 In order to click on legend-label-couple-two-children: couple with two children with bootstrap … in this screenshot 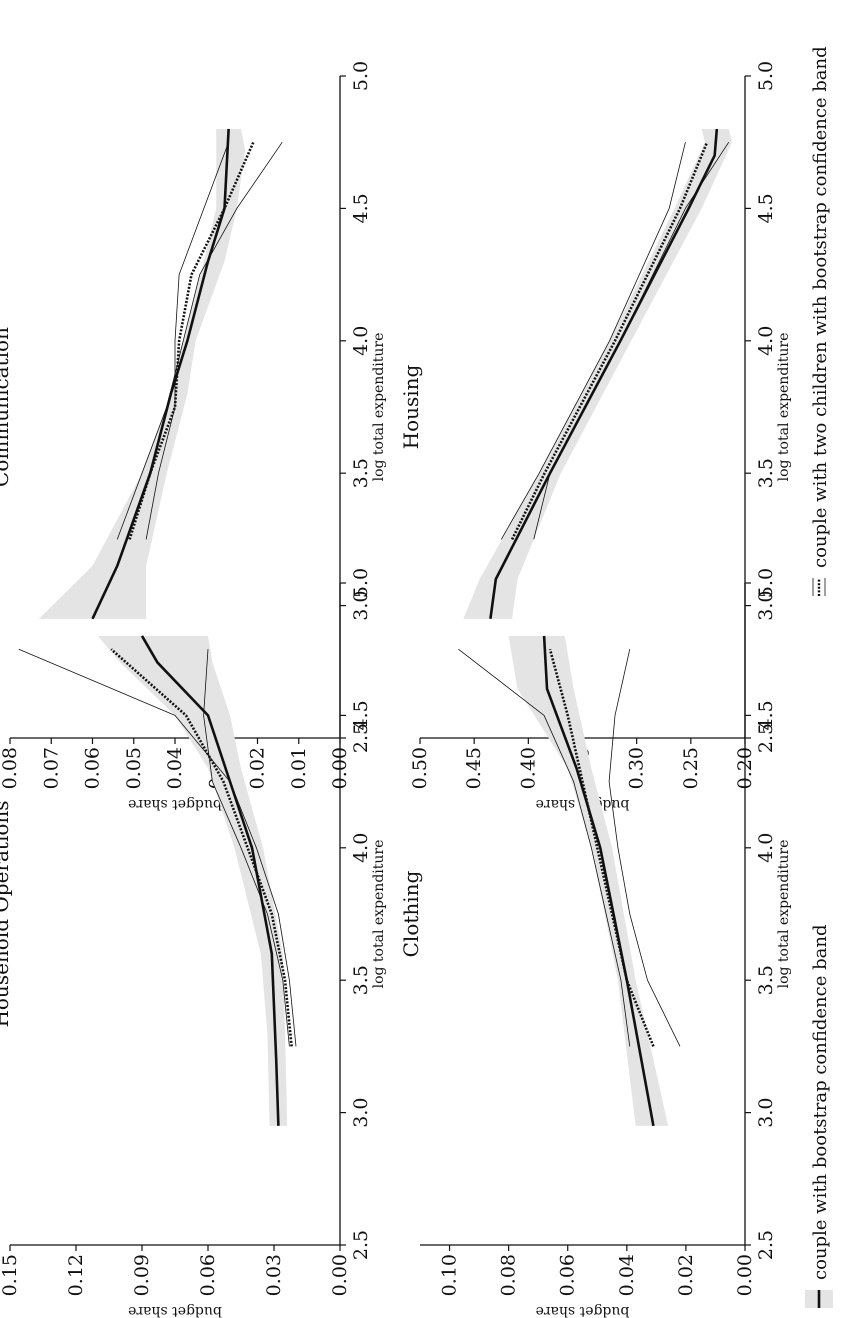, I will do `click(820, 307)`.